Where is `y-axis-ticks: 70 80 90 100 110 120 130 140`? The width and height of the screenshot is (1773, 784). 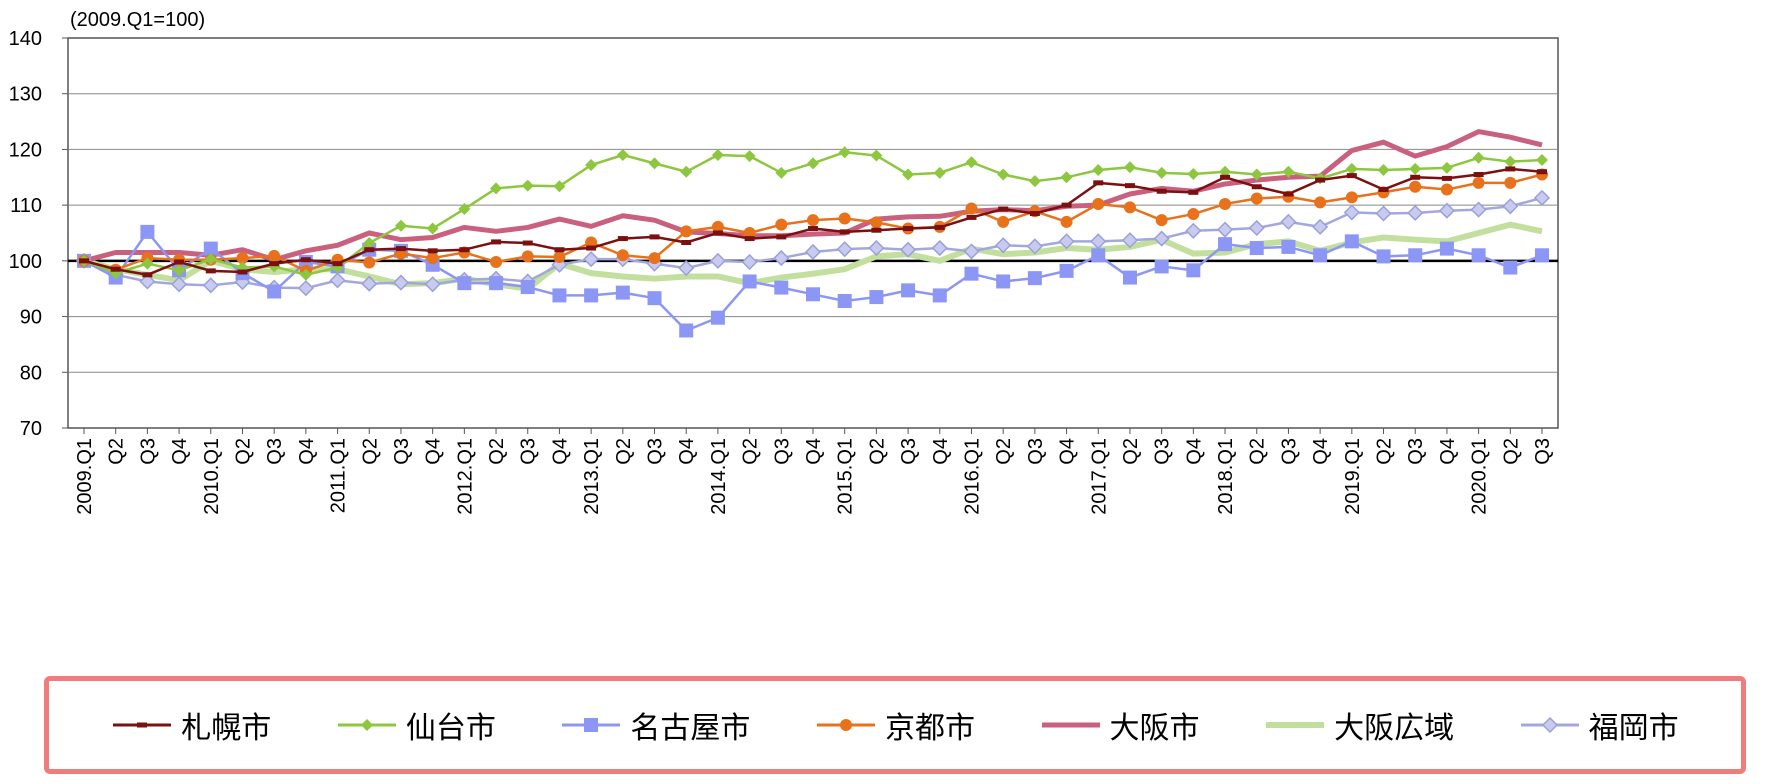
y-axis-ticks: 70 80 90 100 110 120 130 140 is located at coordinates (38, 234).